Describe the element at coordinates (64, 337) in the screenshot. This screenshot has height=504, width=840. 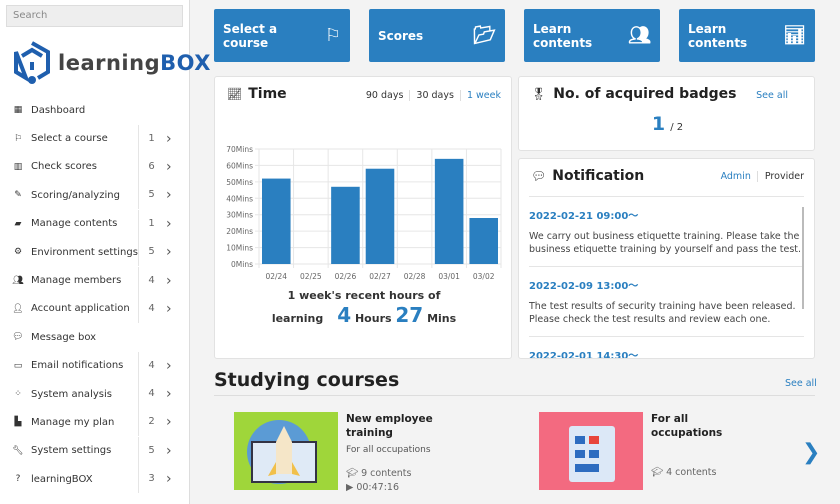
I see `sidebar-item-label: Message box` at that location.